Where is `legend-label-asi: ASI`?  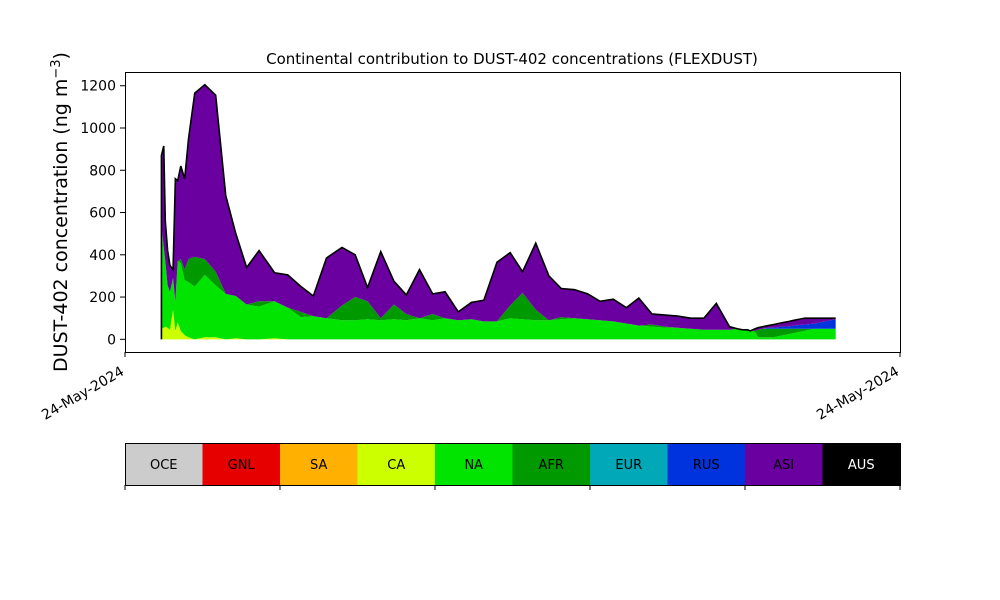 legend-label-asi: ASI is located at coordinates (783, 465).